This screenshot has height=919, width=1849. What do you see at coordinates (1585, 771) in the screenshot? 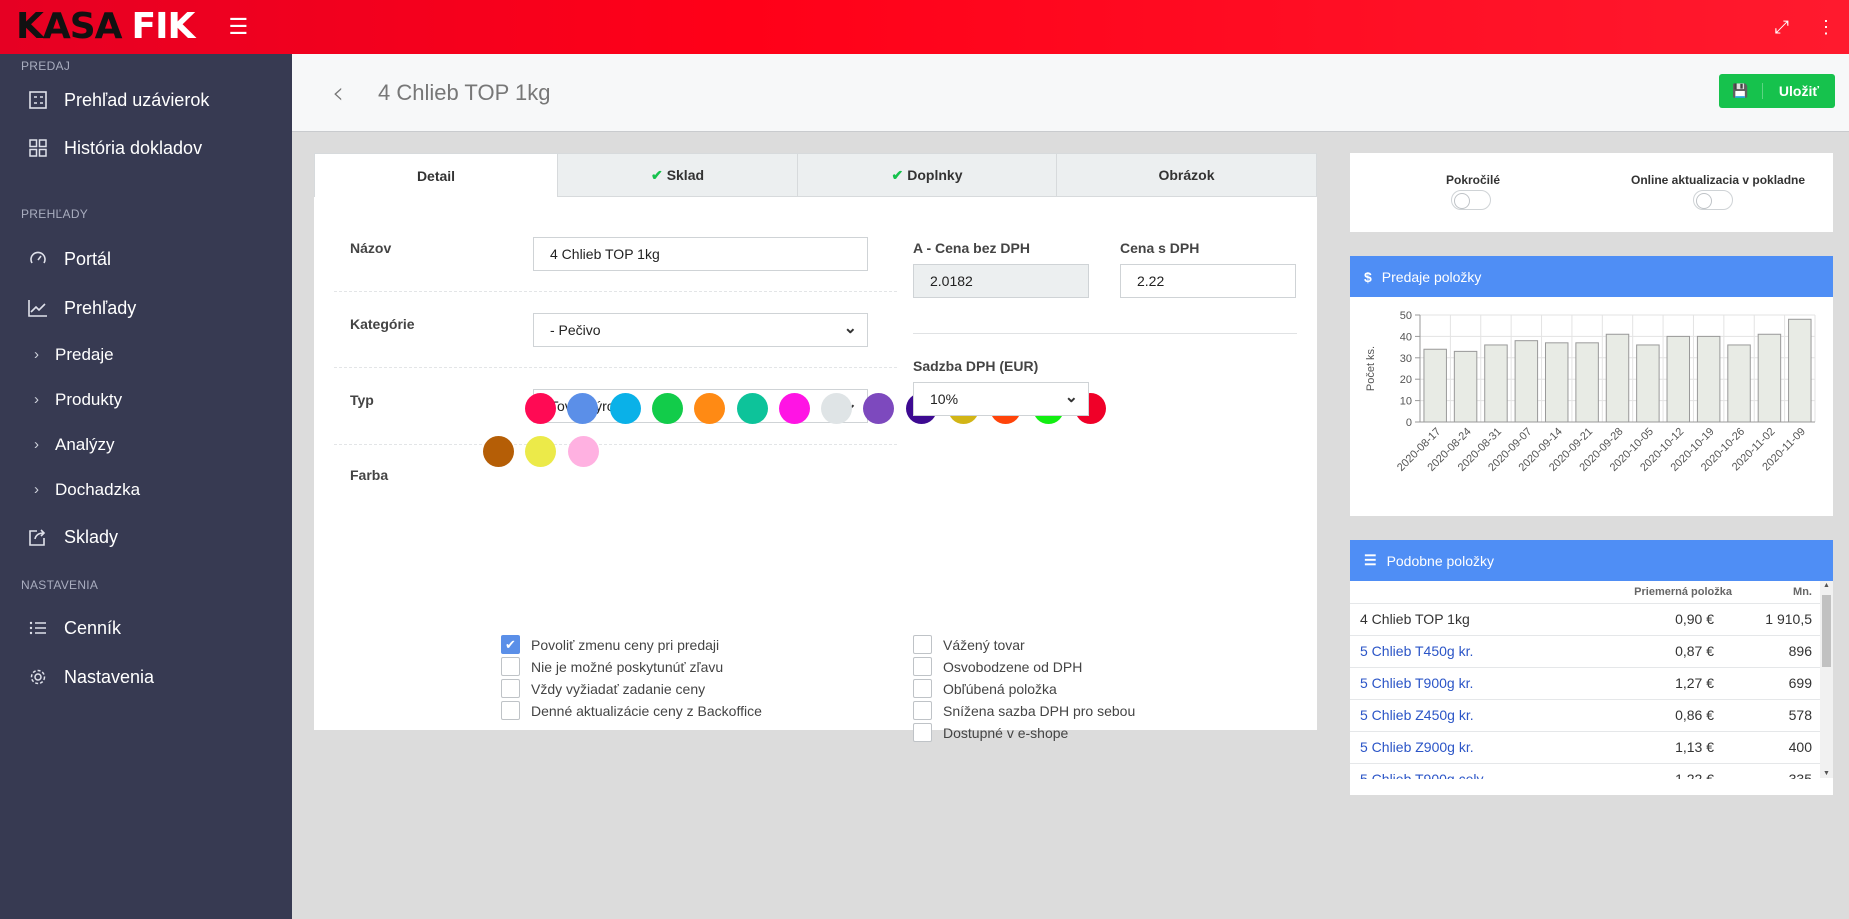
I see `table-row: 5 Chlieb T900g cely 1,22 € 335` at bounding box center [1585, 771].